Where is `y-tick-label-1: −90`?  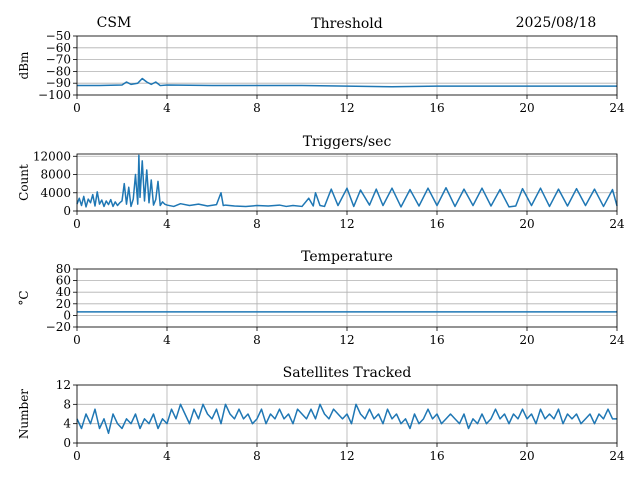 y-tick-label-1: −90 is located at coordinates (58, 83).